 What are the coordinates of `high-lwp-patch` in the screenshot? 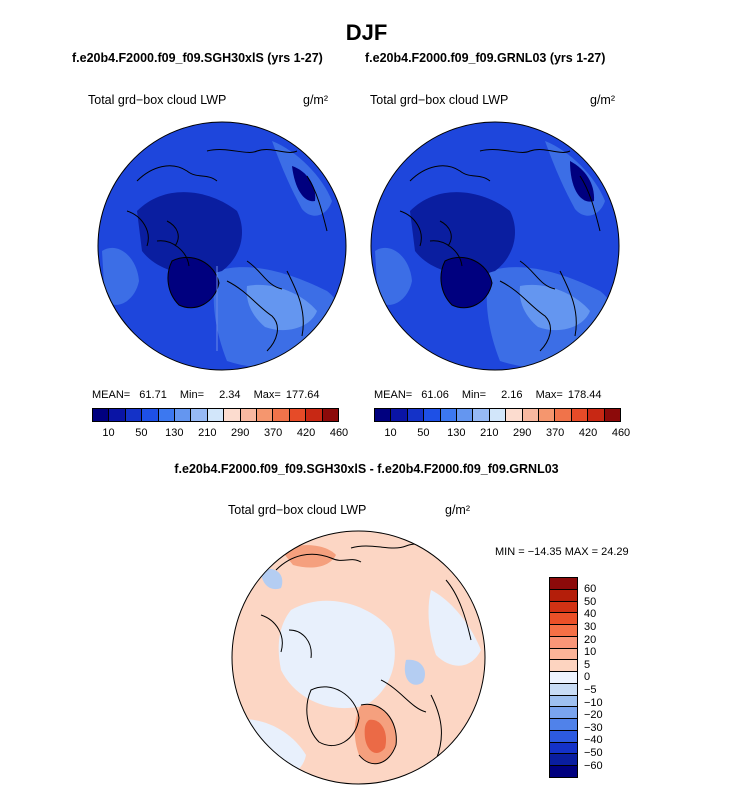 It's located at (281, 307).